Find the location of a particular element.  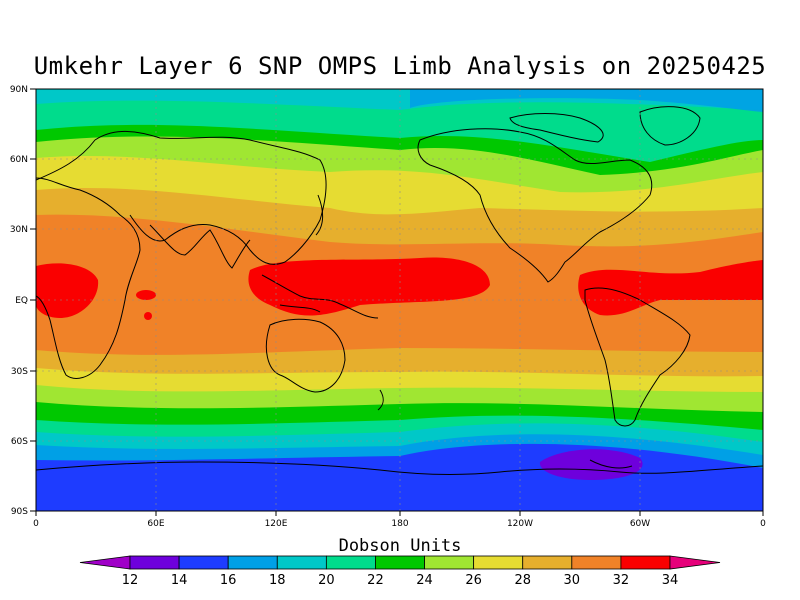

longitude-labels: 0 60E 120E 180 120W 60W 0 is located at coordinates (399, 524).